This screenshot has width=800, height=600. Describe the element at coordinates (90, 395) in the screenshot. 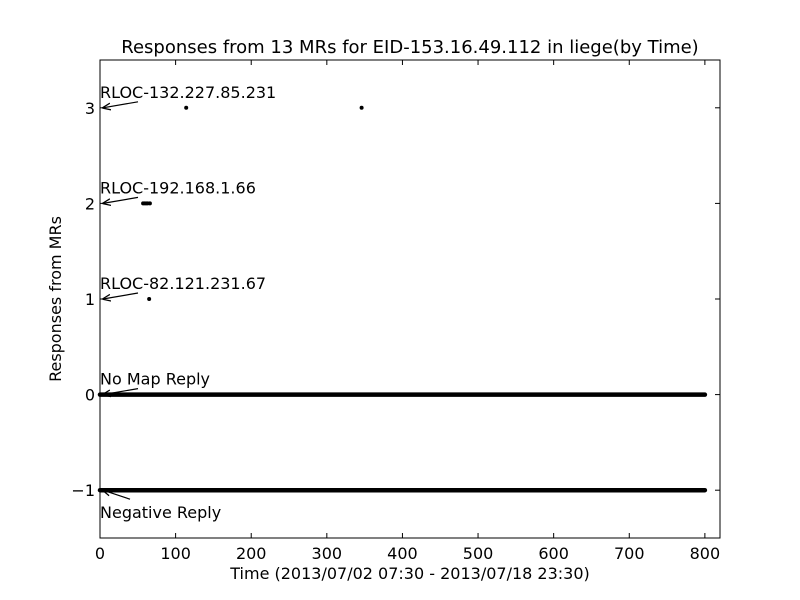

I see `y-tick-label-1: 0` at that location.